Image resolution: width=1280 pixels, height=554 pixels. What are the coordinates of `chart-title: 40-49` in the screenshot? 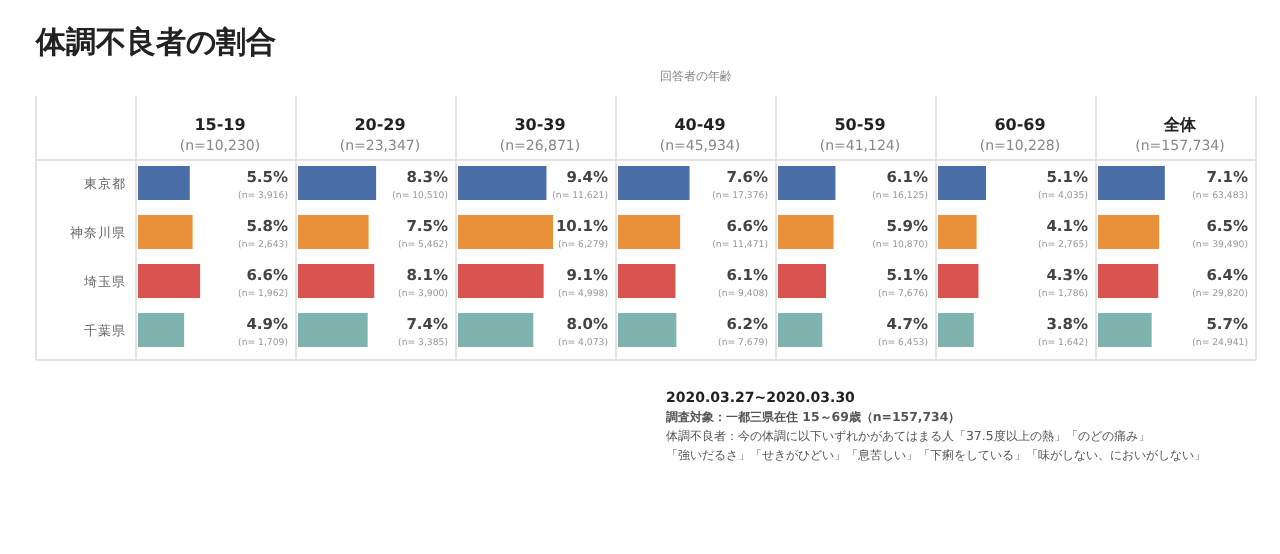 It's located at (700, 125).